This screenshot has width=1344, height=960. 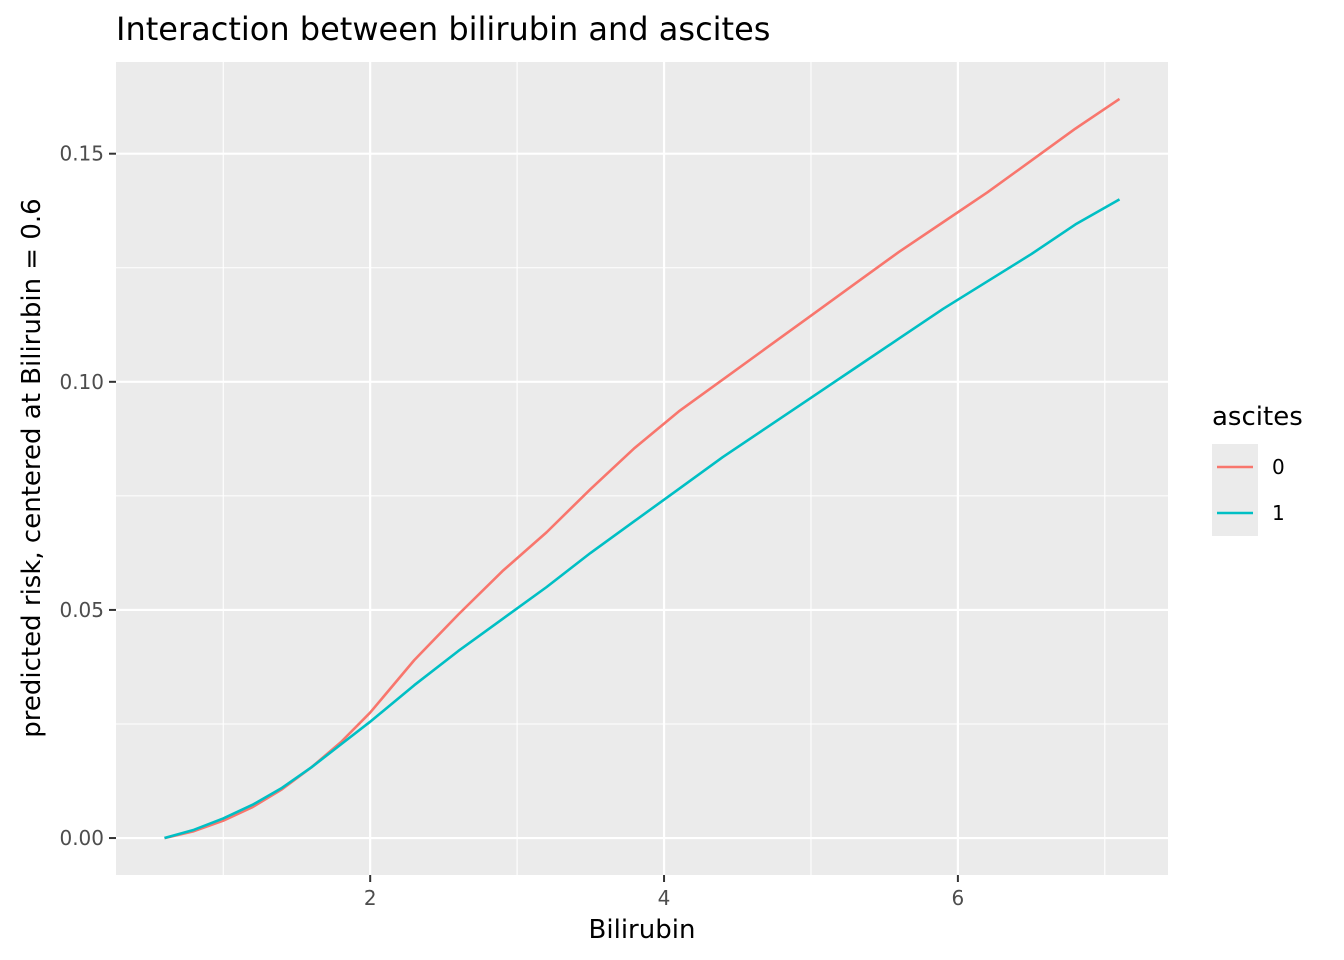 What do you see at coordinates (81, 838) in the screenshot?
I see `y-tick-label: 0.00` at bounding box center [81, 838].